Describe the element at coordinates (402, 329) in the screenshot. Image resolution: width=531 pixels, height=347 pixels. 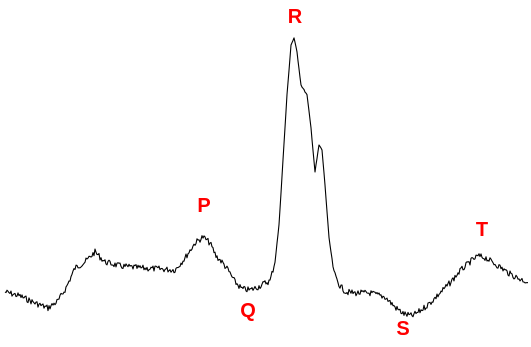
I see `s-wave-label: S` at that location.